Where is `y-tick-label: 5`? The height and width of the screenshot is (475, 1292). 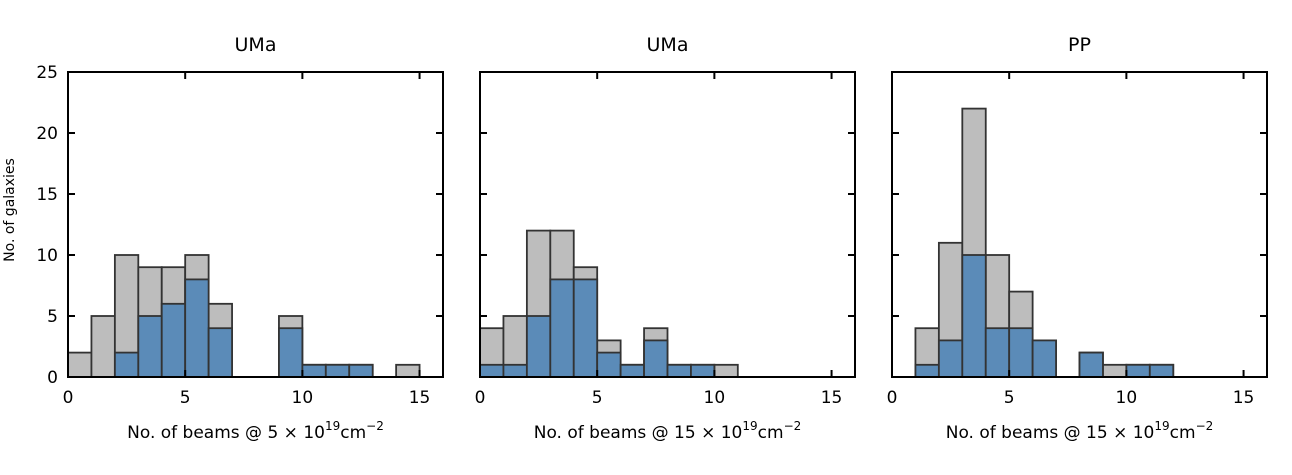 y-tick-label: 5 is located at coordinates (52, 317).